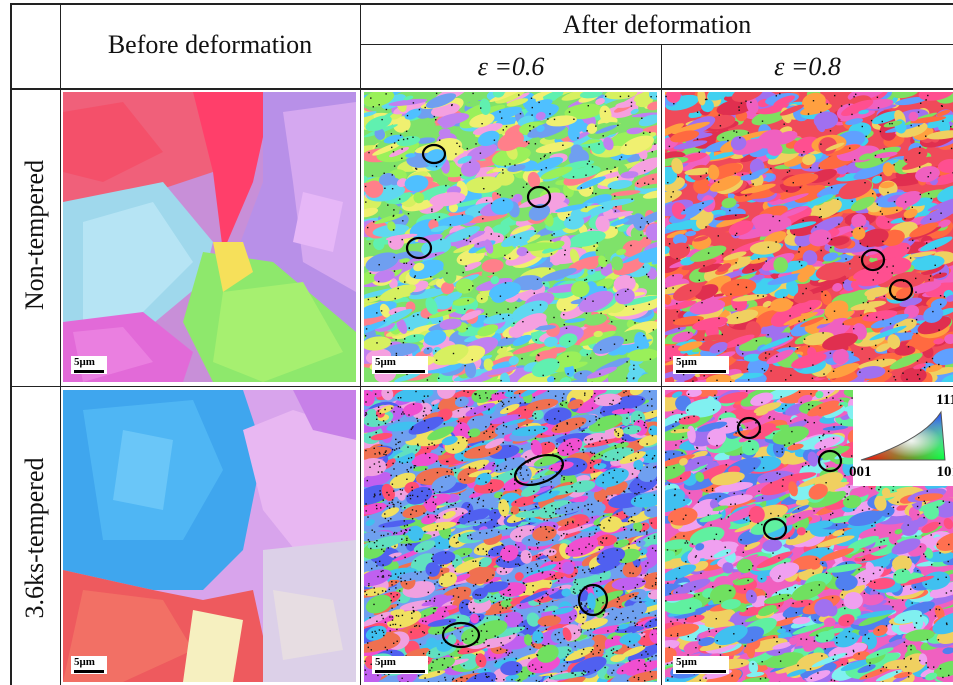  I want to click on ipf-label-001: 001, so click(860, 472).